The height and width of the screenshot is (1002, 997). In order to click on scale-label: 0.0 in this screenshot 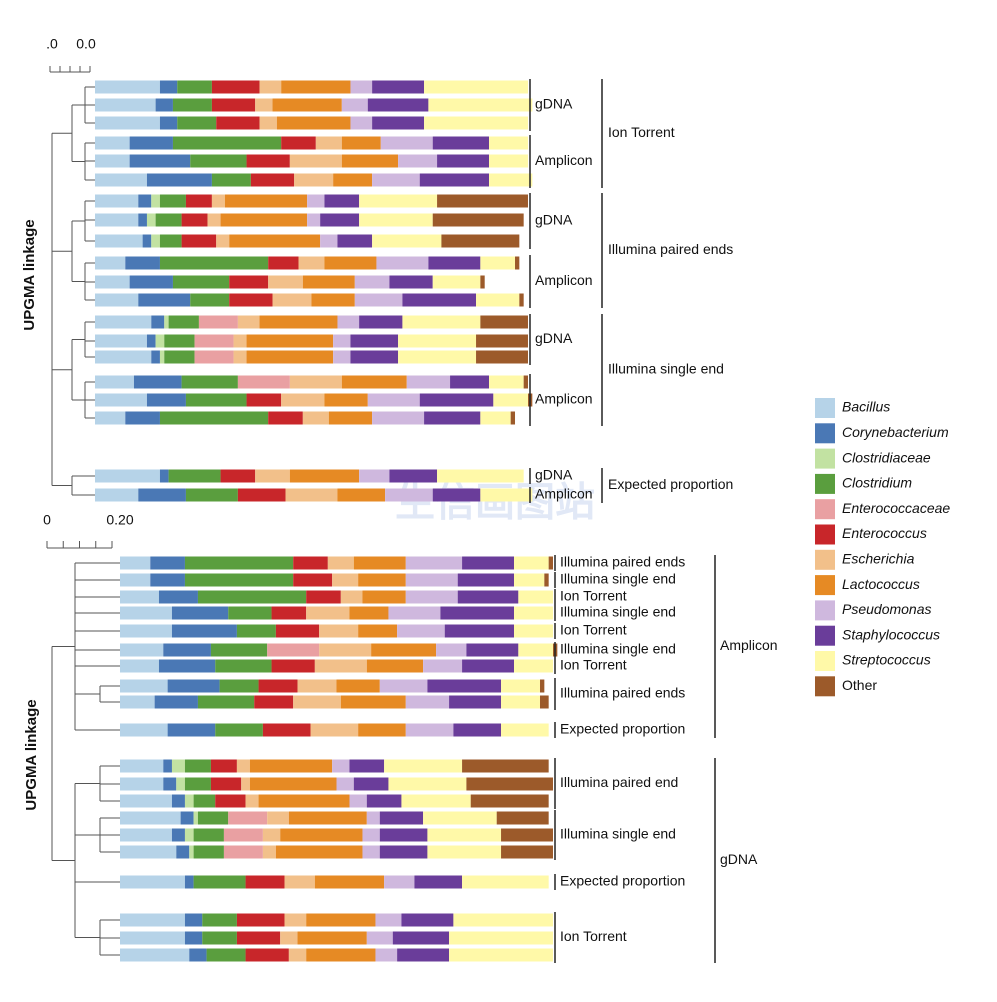, I will do `click(86, 44)`.